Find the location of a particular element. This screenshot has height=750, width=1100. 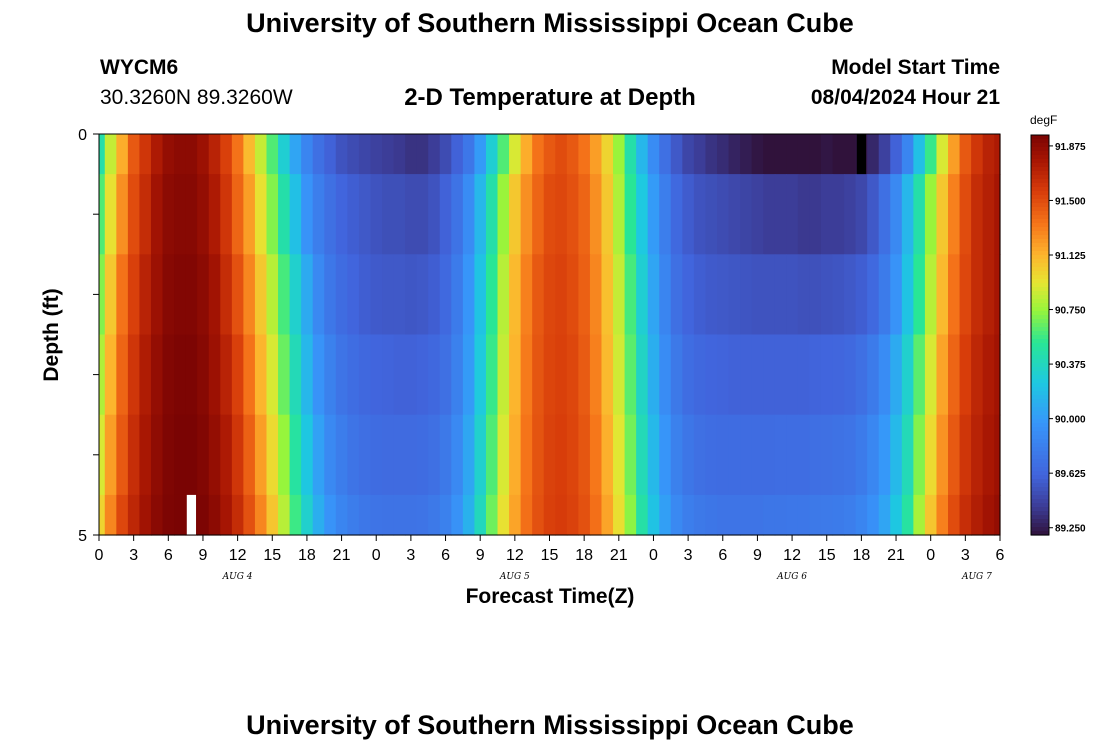

x-tick-label: 21 is located at coordinates (896, 555).